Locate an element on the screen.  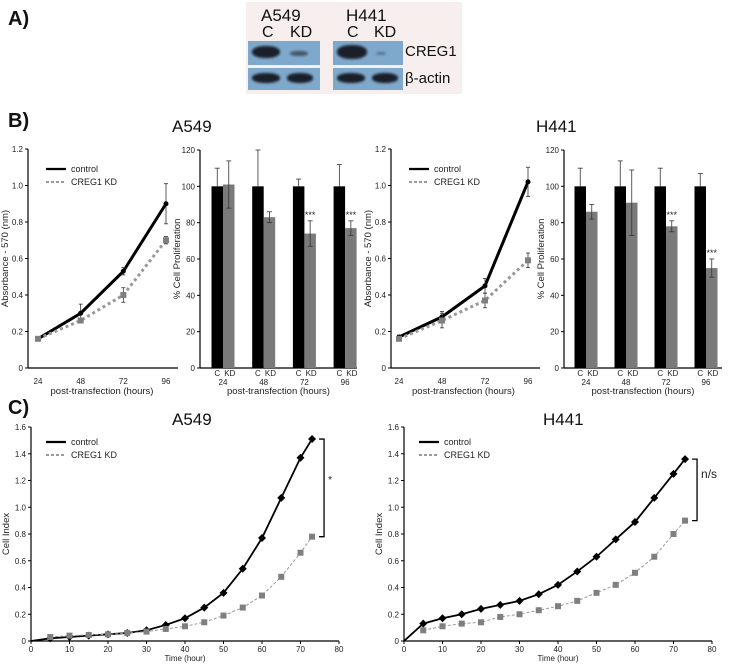
blot-cell-line-h441: H441 is located at coordinates (366, 15).